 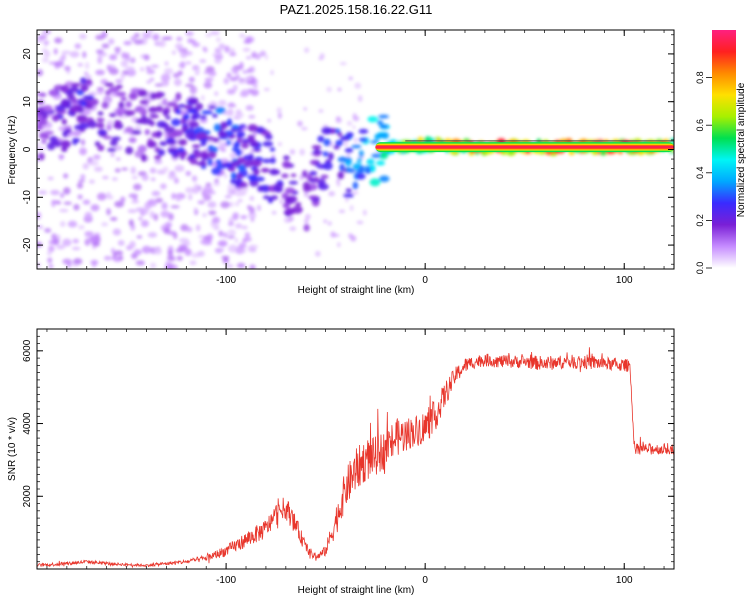 I want to click on colorbar-tick-label: 0.2, so click(x=700, y=220).